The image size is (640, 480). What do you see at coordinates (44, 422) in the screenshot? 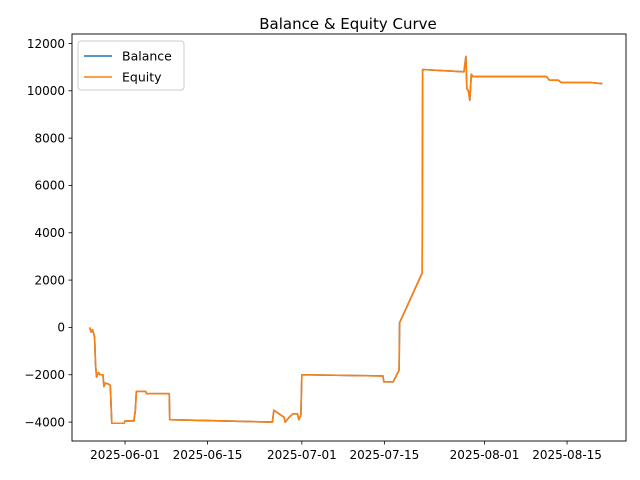
I see `y-tick-label: −4000` at bounding box center [44, 422].